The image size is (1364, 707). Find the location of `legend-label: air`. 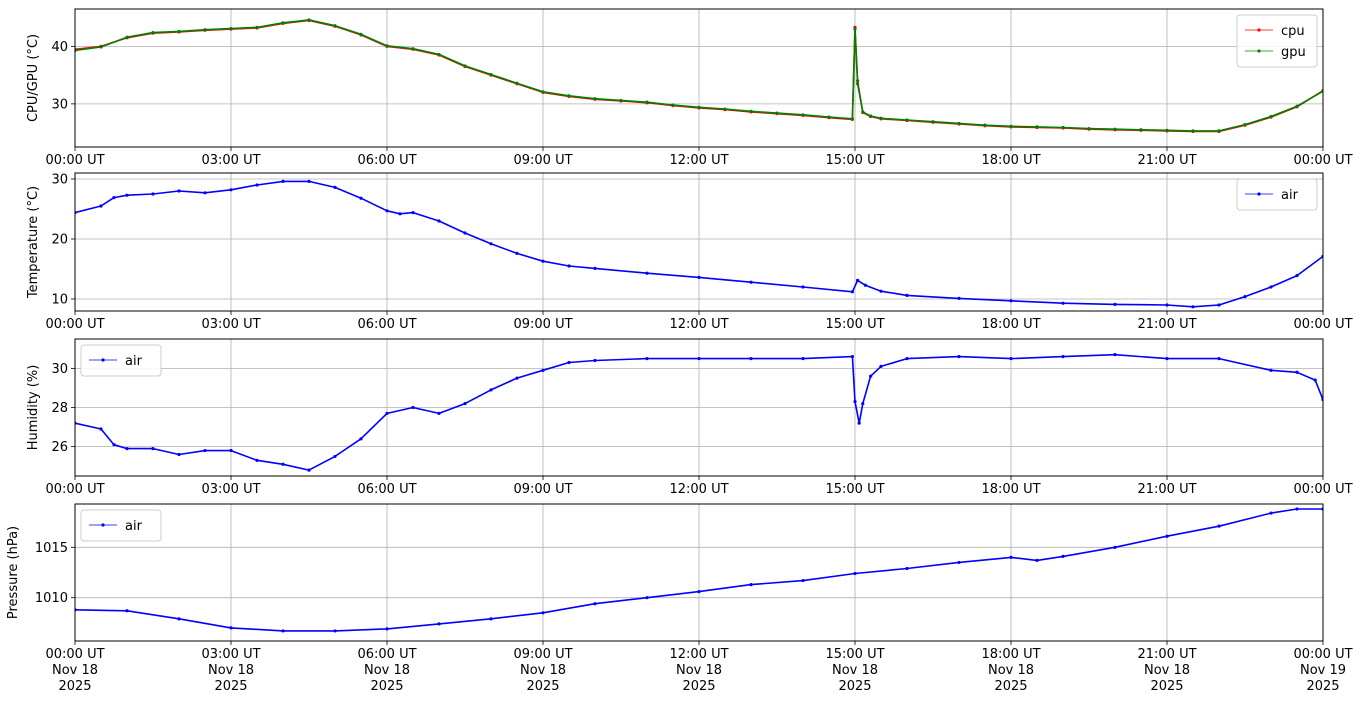

legend-label: air is located at coordinates (134, 526).